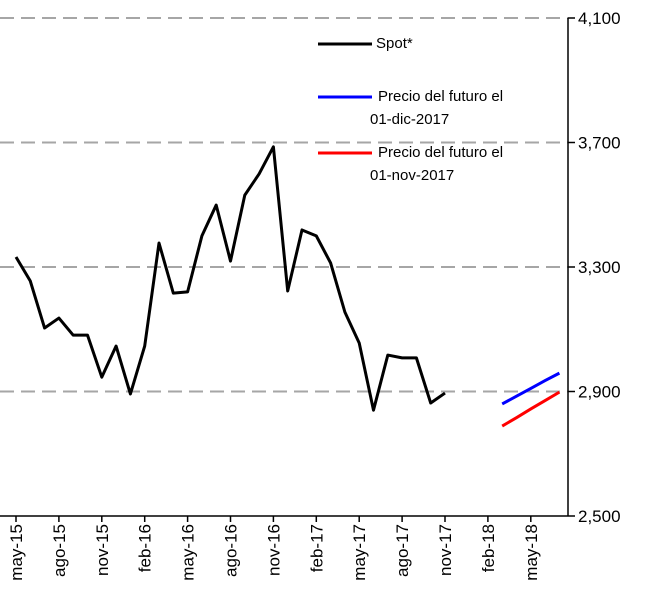 The image size is (670, 616). I want to click on x-tick-label: nov-16, so click(273, 550).